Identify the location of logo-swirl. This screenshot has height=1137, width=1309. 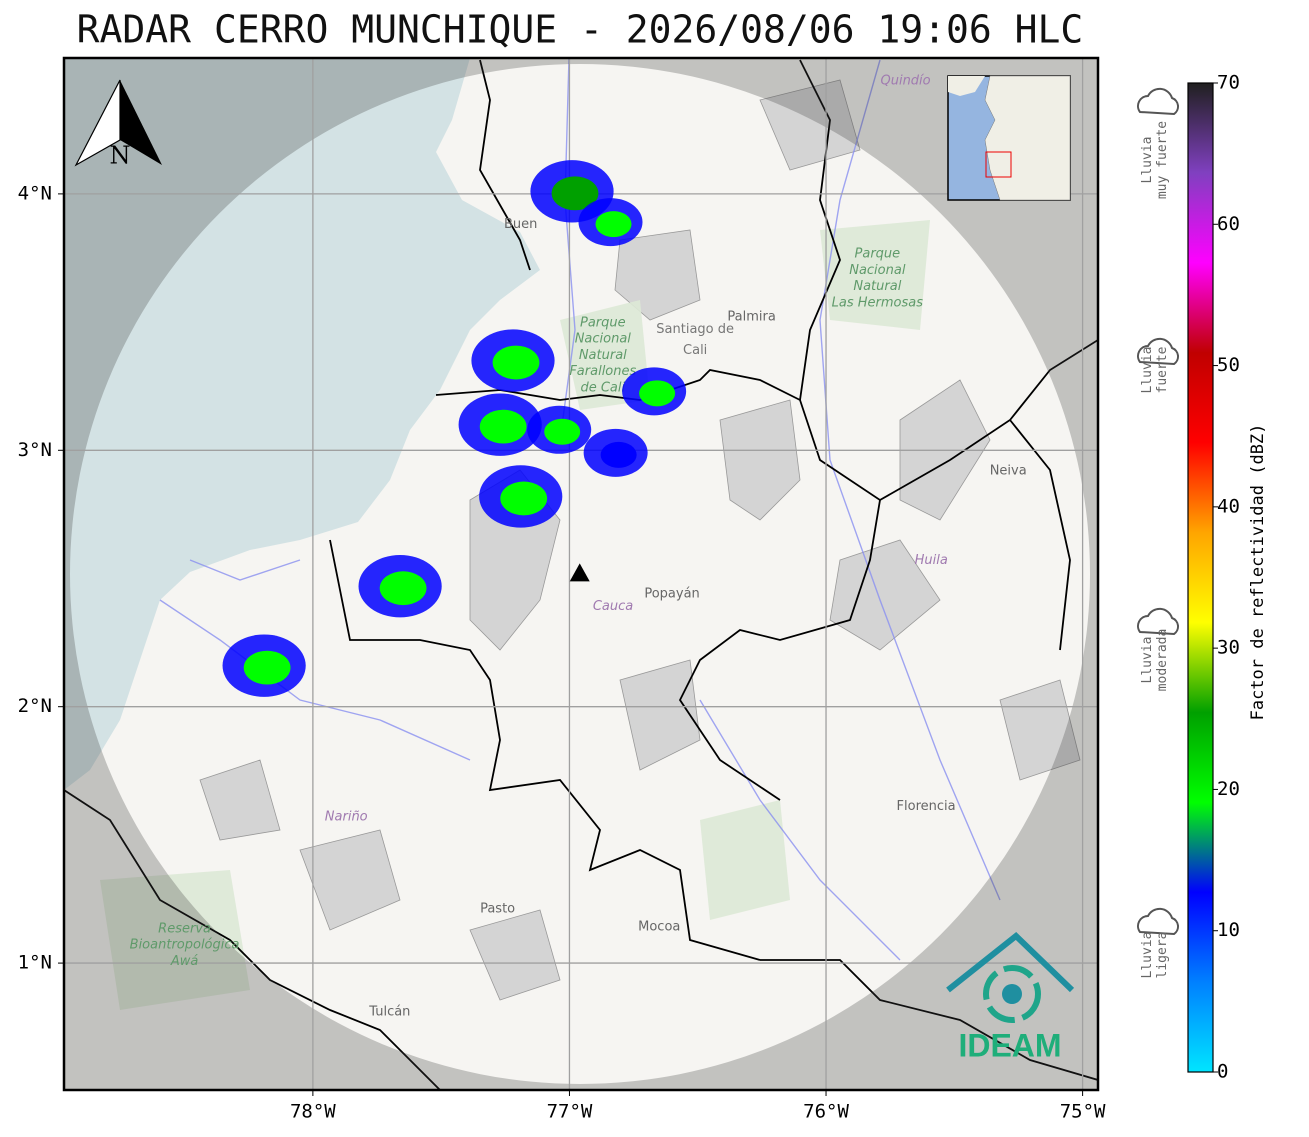
(1012, 994).